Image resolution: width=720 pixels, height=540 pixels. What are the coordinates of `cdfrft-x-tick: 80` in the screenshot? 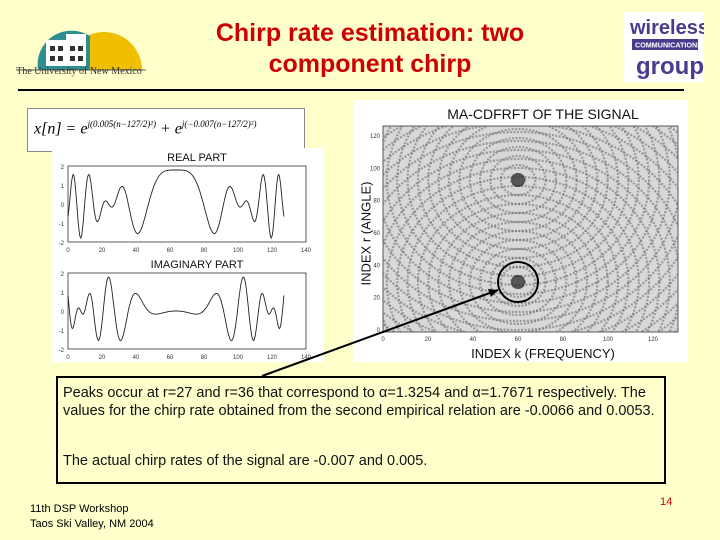 It's located at (563, 340).